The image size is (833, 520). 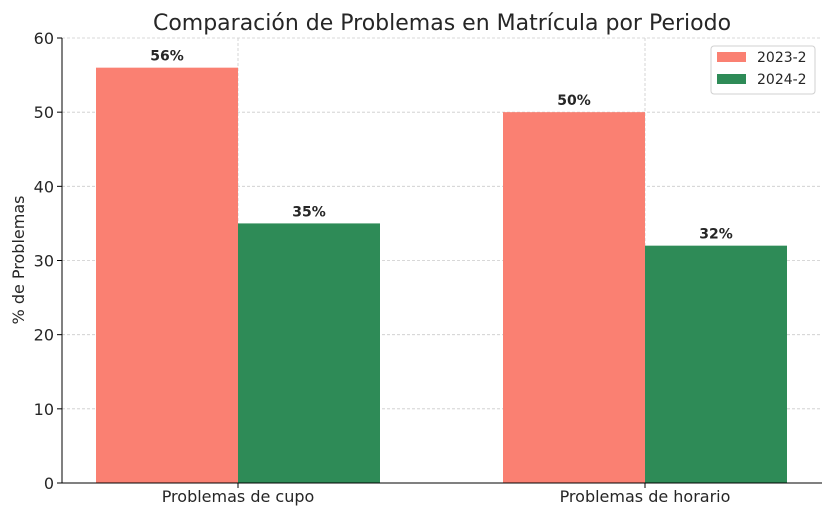 I want to click on y-axis-label: % de Problemas, so click(x=18, y=260).